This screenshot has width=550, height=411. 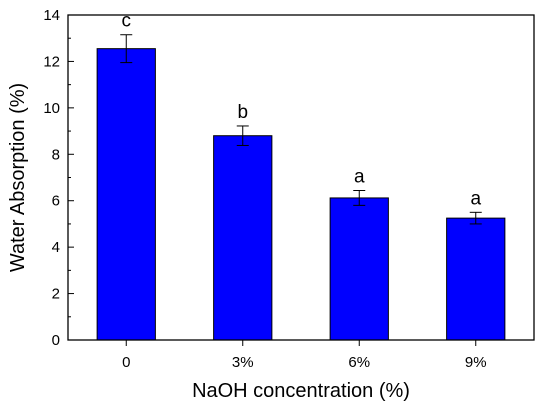 What do you see at coordinates (126, 362) in the screenshot?
I see `x-tick-label-0: 0` at bounding box center [126, 362].